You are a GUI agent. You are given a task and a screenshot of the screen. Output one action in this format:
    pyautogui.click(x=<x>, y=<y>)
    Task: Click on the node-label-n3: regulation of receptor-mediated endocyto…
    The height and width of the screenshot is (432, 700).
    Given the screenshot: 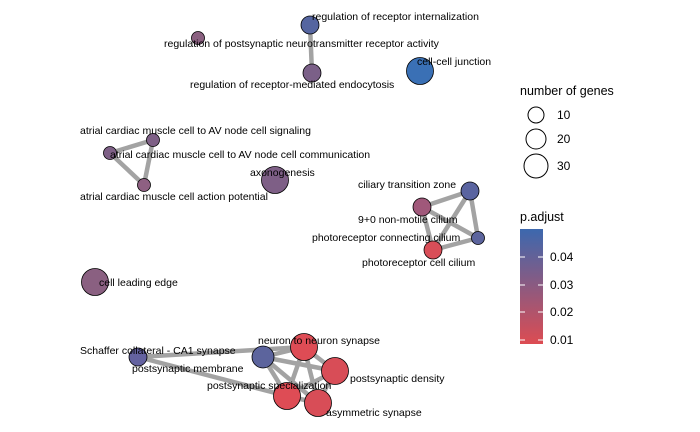 What is the action you would take?
    pyautogui.click(x=292, y=85)
    